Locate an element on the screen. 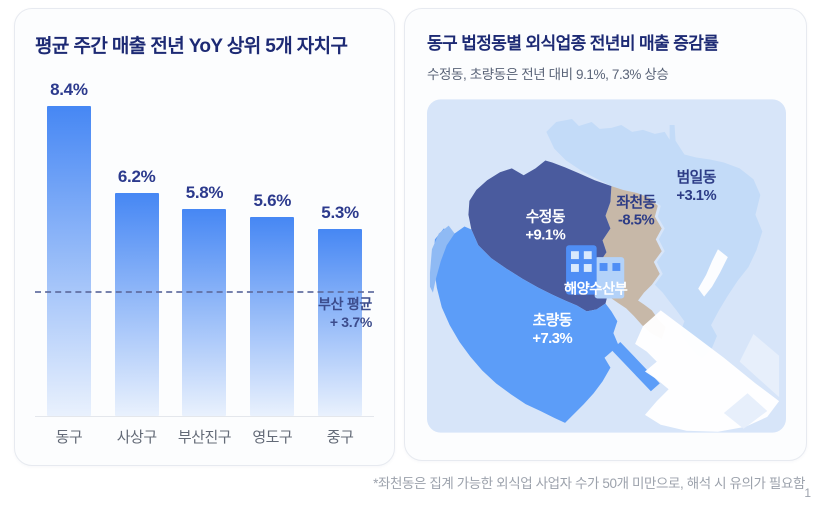  map-title: 동구 법정동별 외식업종 전년비 매출 증감률 is located at coordinates (573, 43).